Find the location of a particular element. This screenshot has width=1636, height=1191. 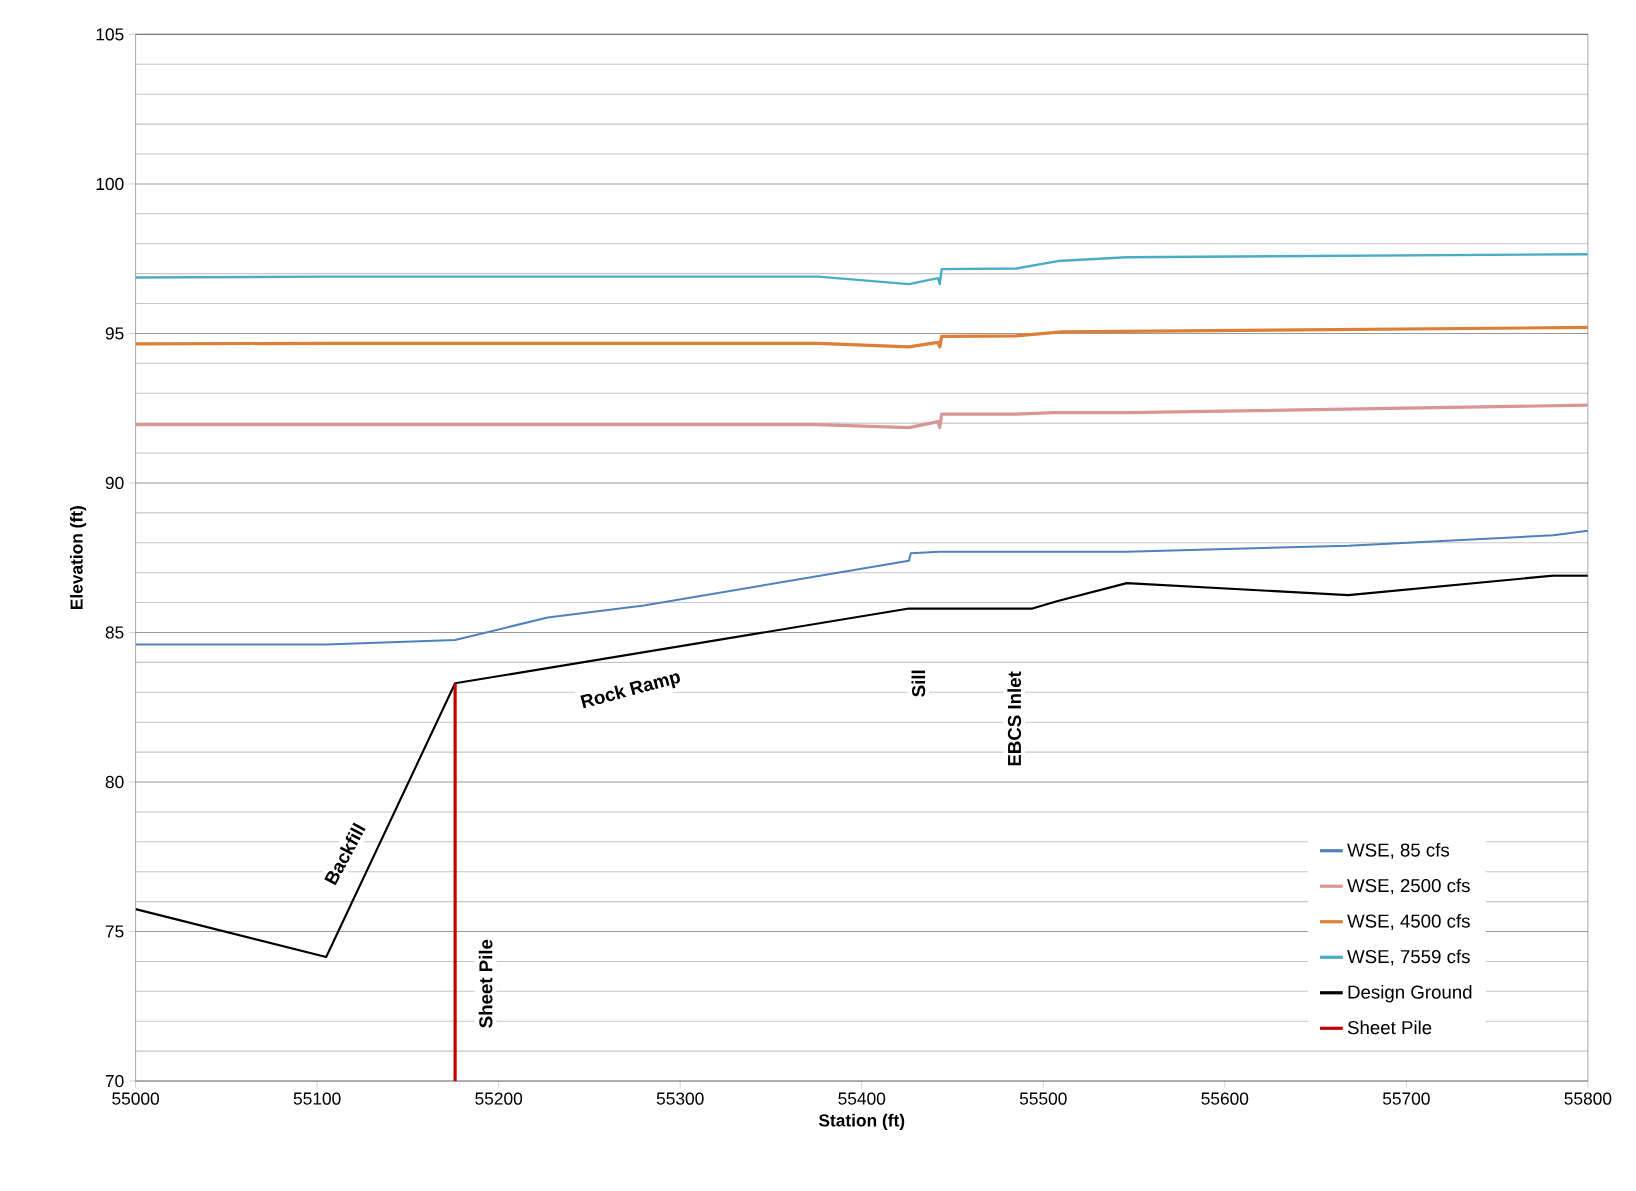

x-tick-label: 55800 is located at coordinates (1588, 1098).